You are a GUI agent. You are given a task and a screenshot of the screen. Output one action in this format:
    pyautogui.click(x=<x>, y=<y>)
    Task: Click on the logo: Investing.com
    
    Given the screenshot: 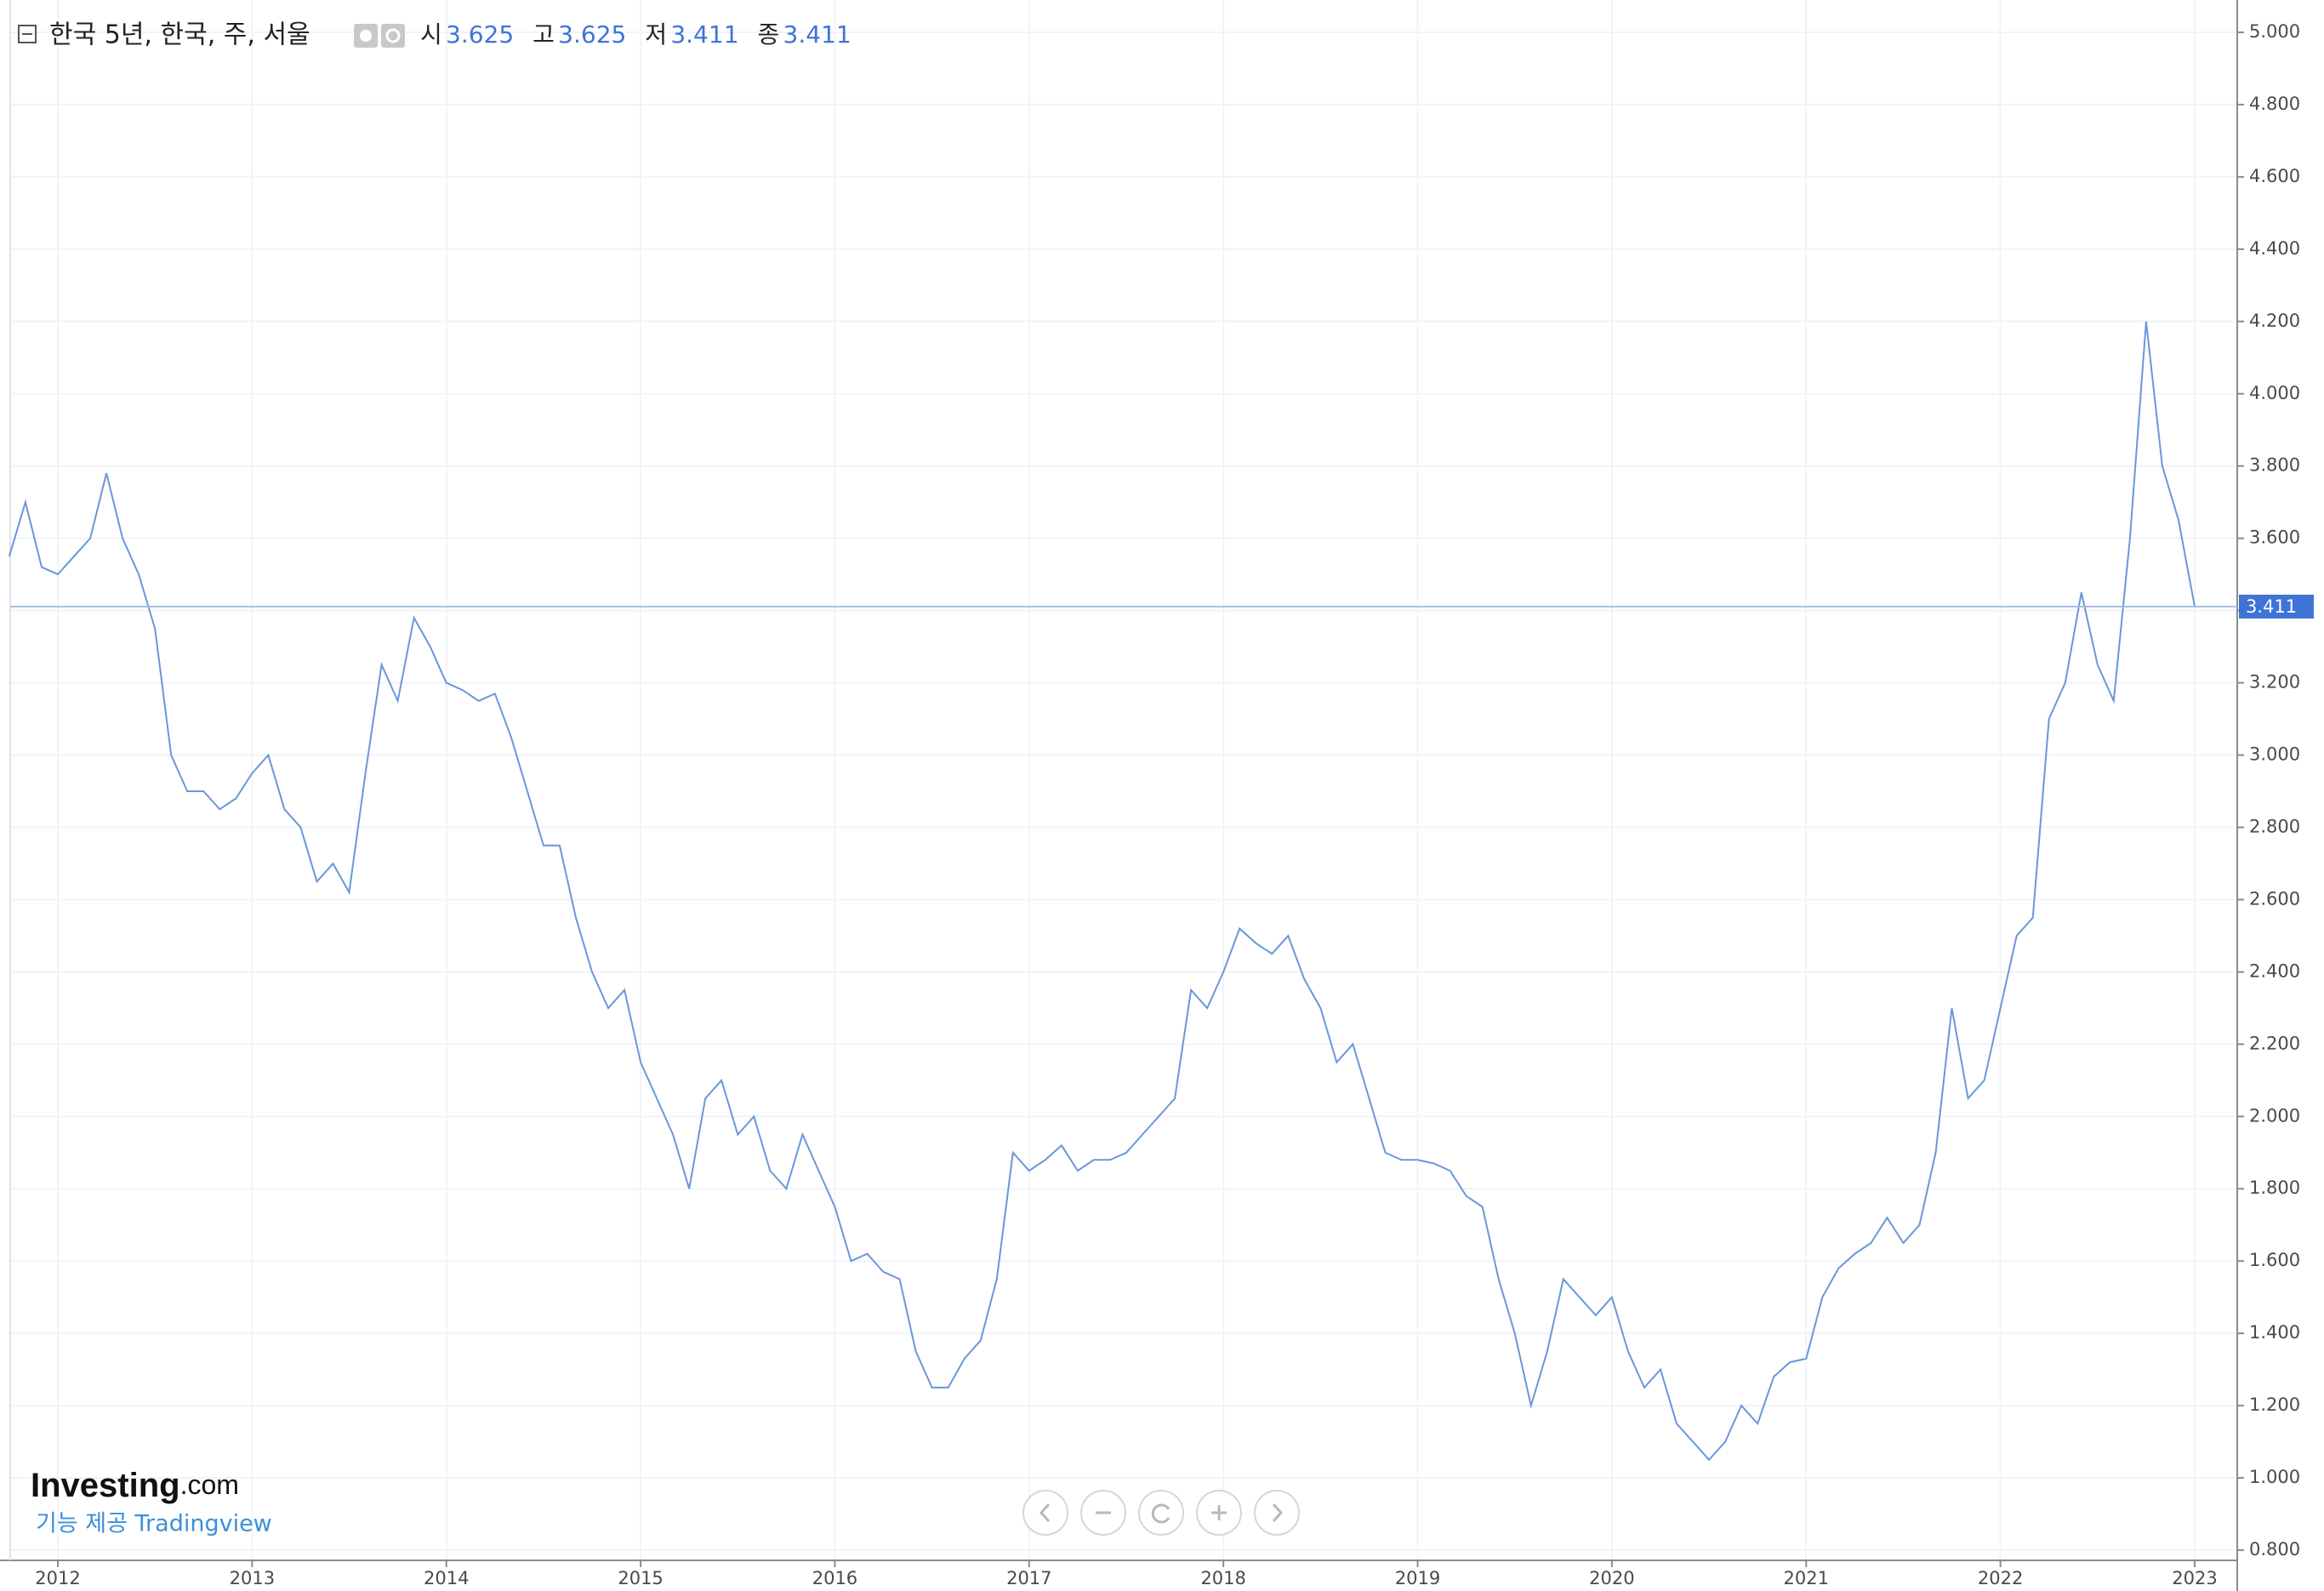 What is the action you would take?
    pyautogui.click(x=135, y=1485)
    